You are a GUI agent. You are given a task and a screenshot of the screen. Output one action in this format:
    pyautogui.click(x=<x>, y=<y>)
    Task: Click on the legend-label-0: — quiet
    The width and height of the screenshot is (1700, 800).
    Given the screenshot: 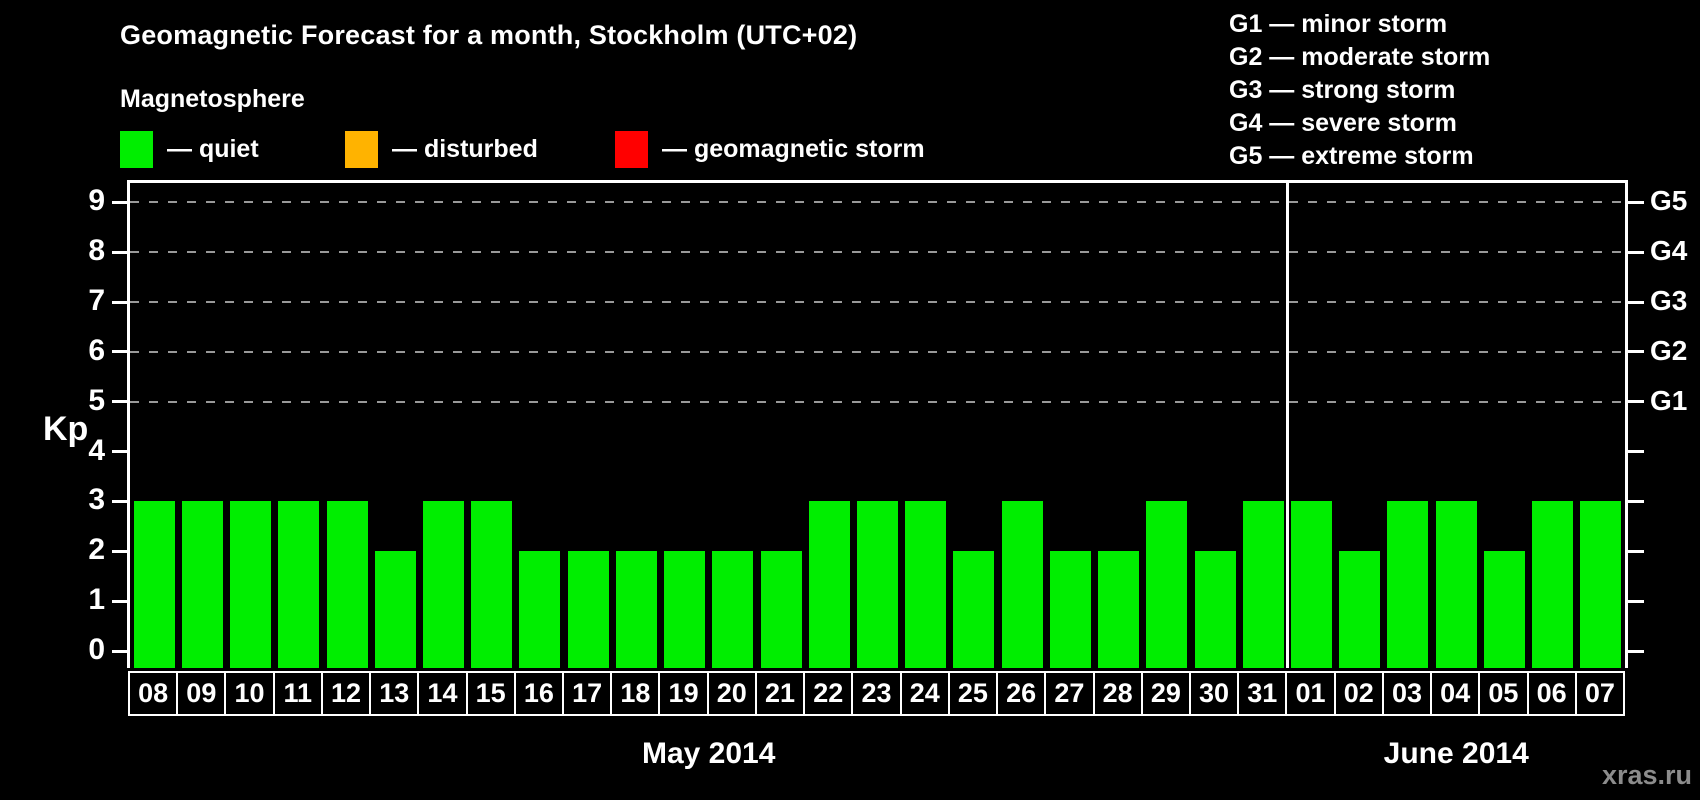 What is the action you would take?
    pyautogui.click(x=213, y=148)
    